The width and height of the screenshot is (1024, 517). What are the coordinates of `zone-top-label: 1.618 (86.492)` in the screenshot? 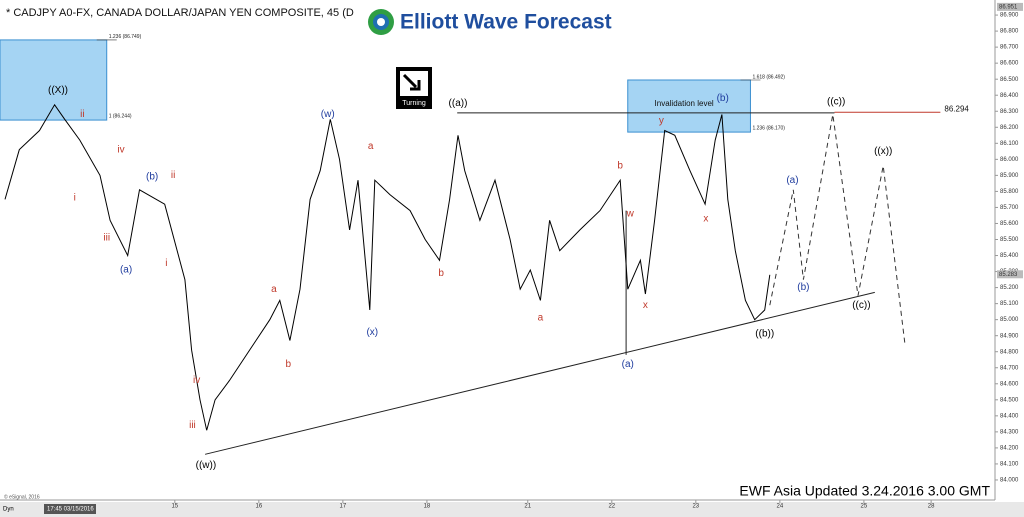 It's located at (768, 77).